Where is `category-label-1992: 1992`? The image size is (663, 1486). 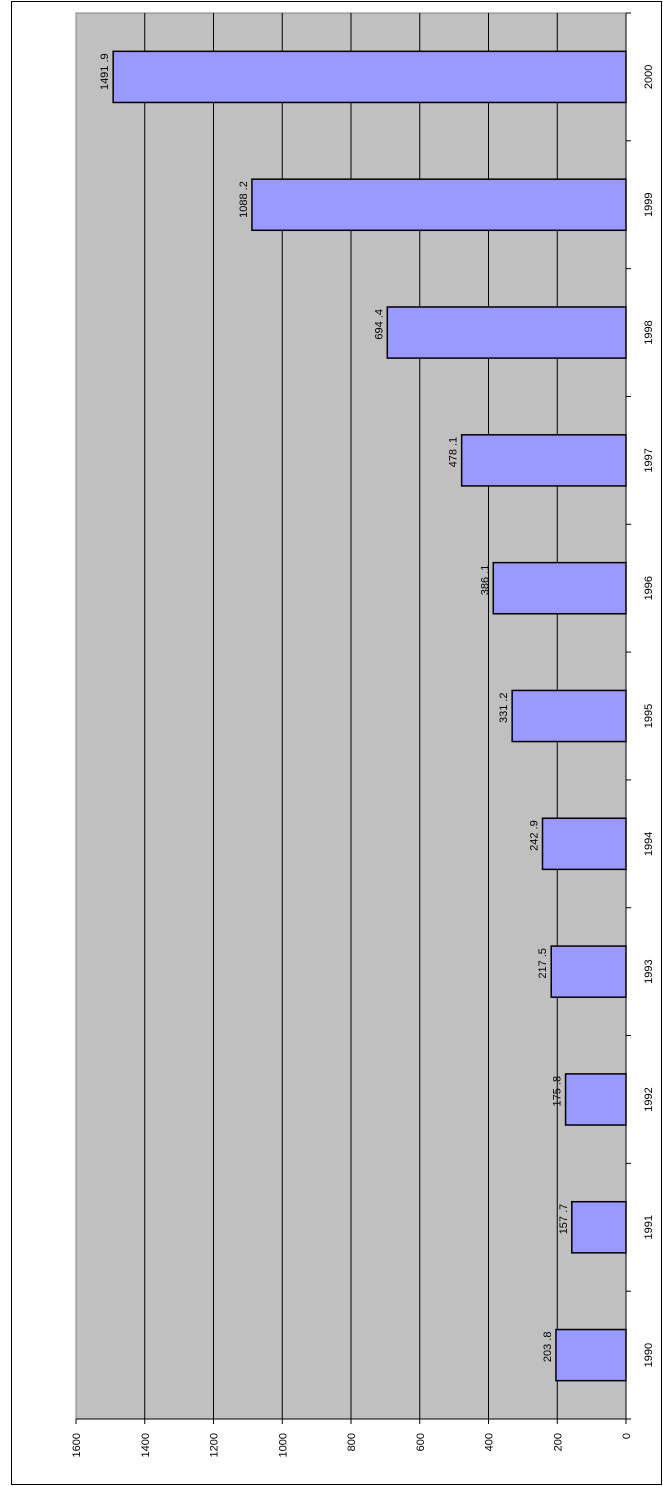 category-label-1992: 1992 is located at coordinates (649, 1099).